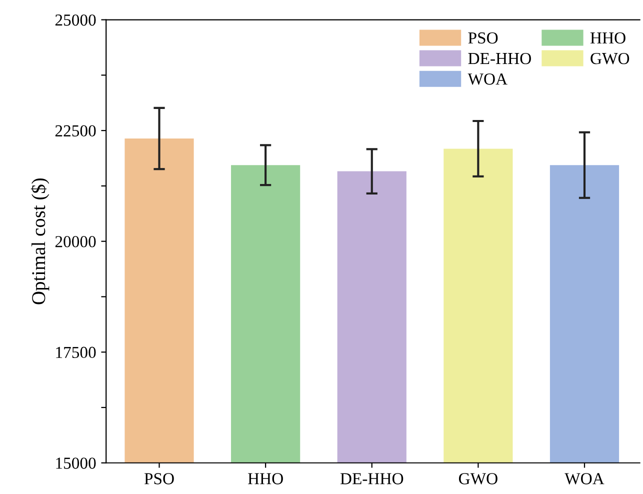  What do you see at coordinates (76, 463) in the screenshot?
I see `y-tick-label: 15000` at bounding box center [76, 463].